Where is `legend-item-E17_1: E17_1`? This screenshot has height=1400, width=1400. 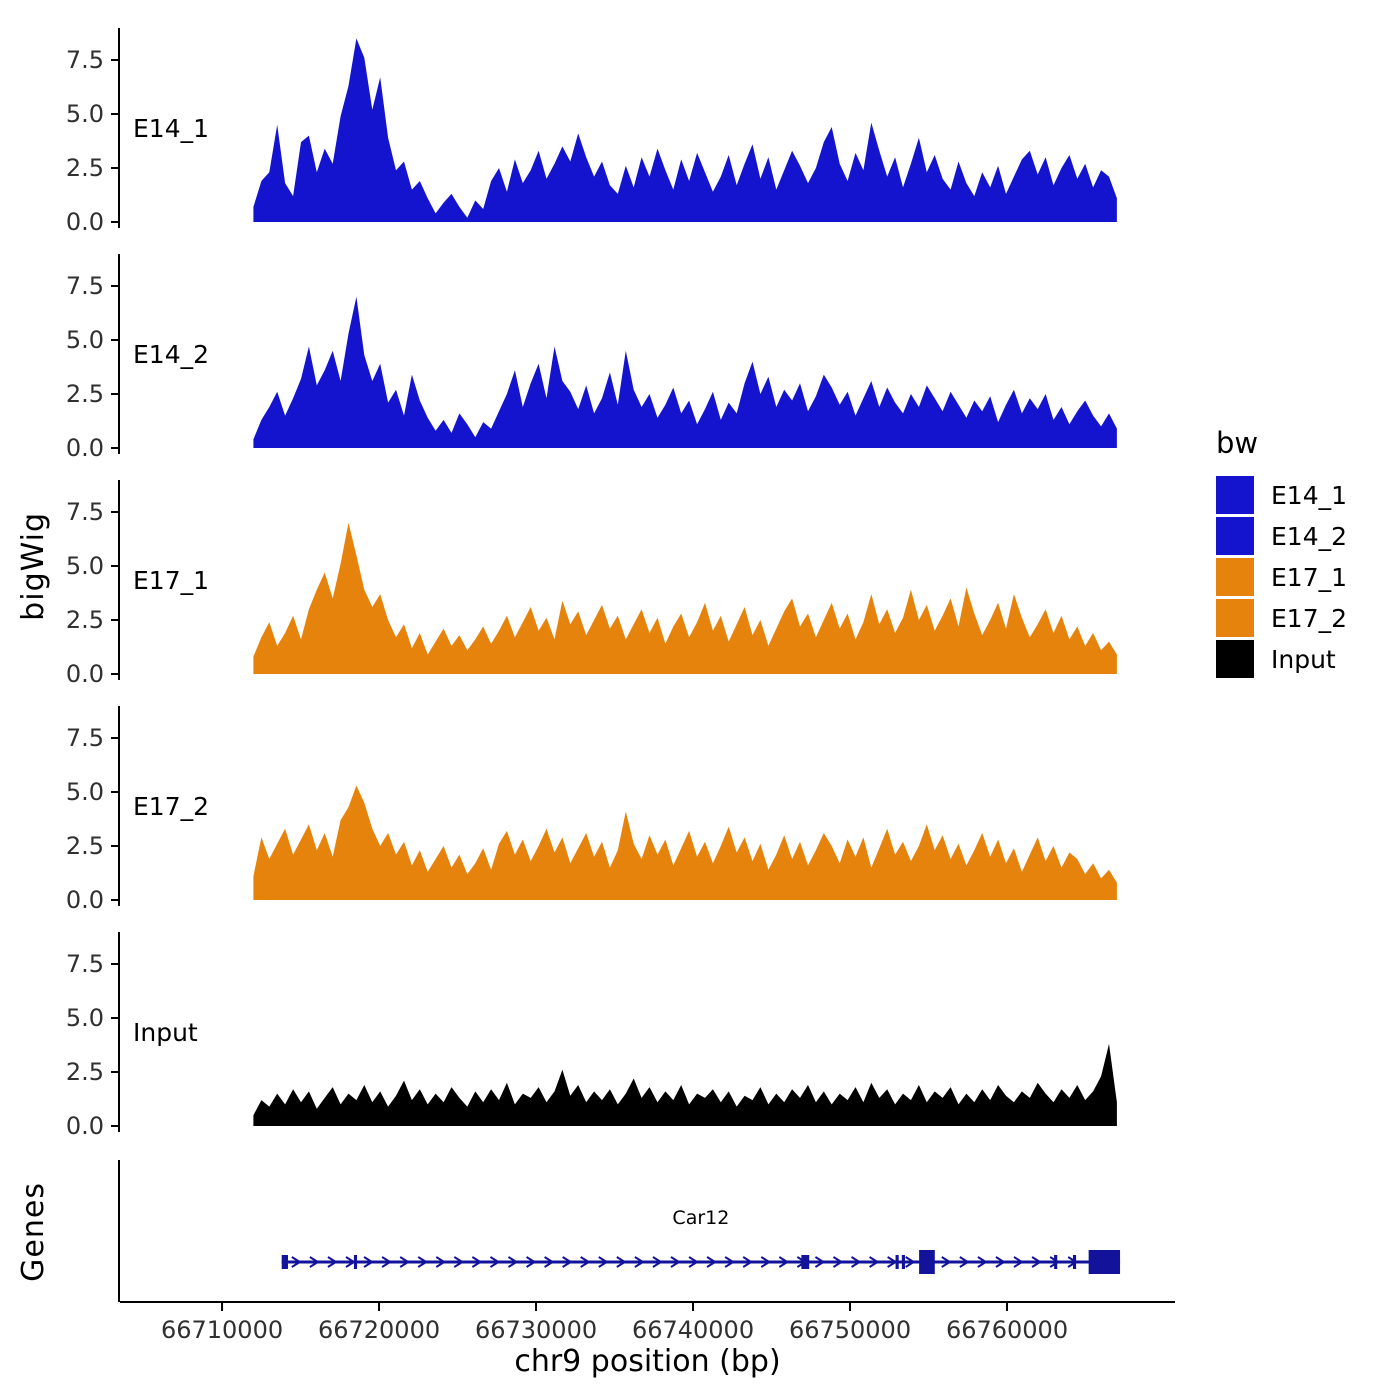
legend-item-E17_1: E17_1 is located at coordinates (1281, 577).